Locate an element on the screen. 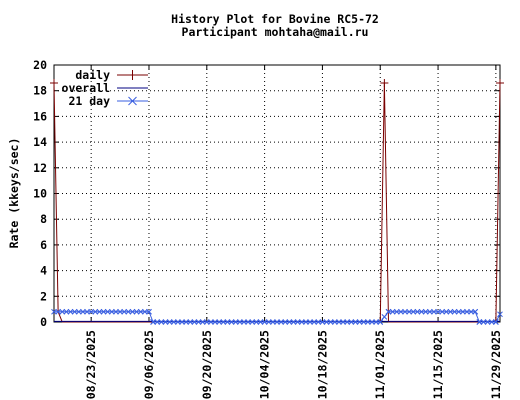  legend-label-21-day: 21 day is located at coordinates (89, 101).